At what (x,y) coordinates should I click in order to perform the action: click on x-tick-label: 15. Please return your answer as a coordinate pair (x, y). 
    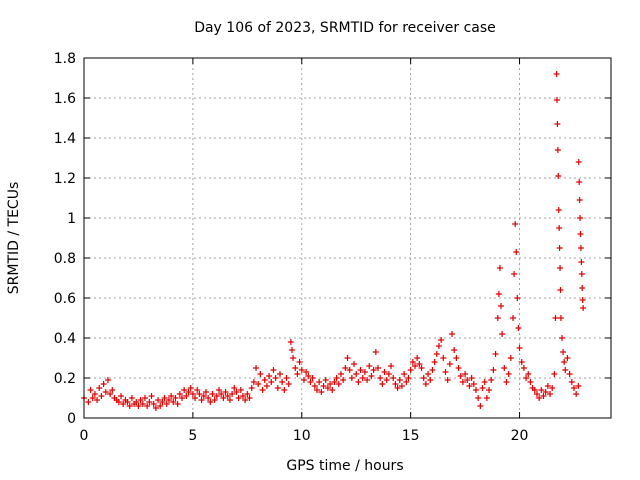
    Looking at the image, I should click on (411, 436).